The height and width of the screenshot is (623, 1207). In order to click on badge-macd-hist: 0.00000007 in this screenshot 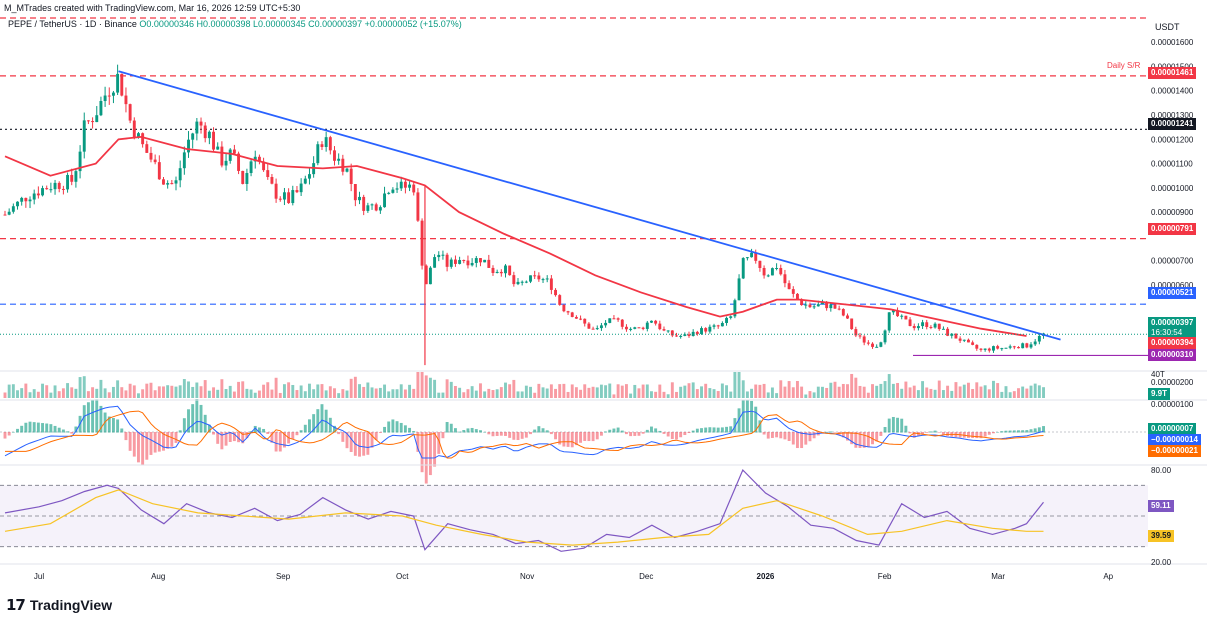, I will do `click(1172, 429)`.